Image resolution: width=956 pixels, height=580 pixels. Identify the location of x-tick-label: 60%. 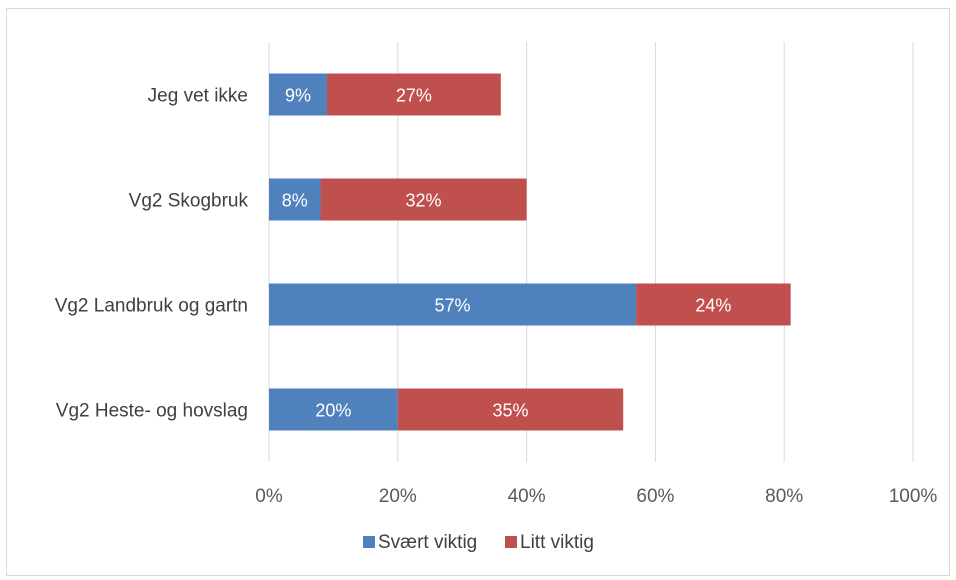
(655, 496).